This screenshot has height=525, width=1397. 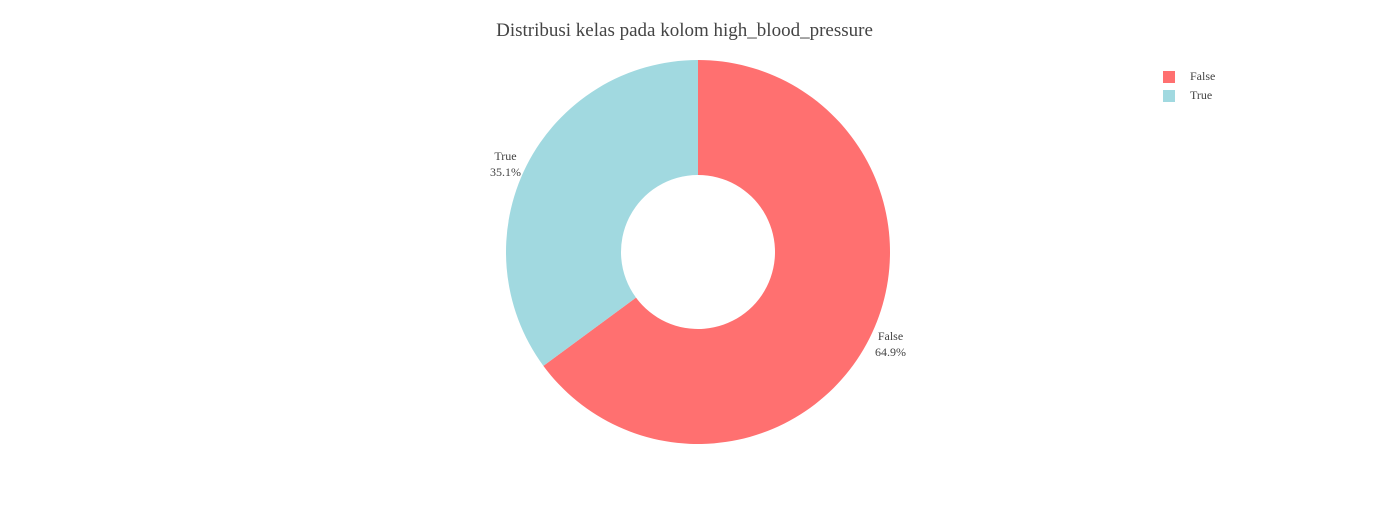 I want to click on slice-label-true: True, so click(x=505, y=156).